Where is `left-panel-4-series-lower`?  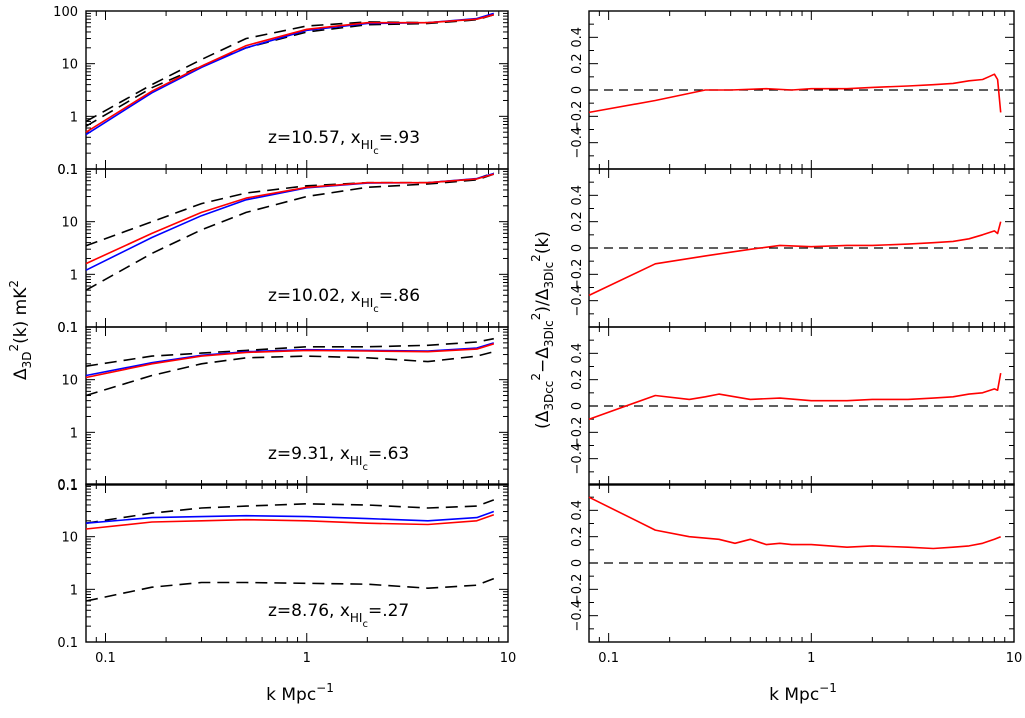
left-panel-4-series-lower is located at coordinates (290, 589).